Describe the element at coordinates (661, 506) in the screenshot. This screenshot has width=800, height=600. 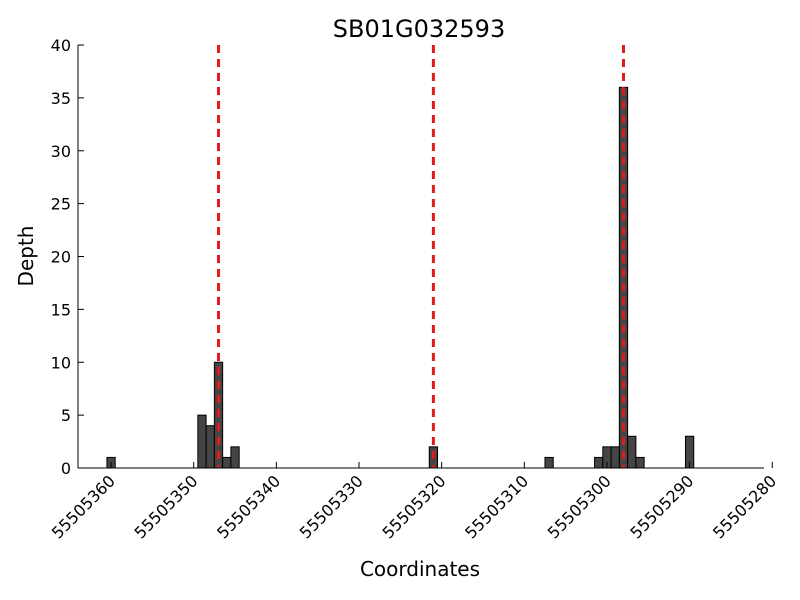
I see `x-tick-label: 55505290` at that location.